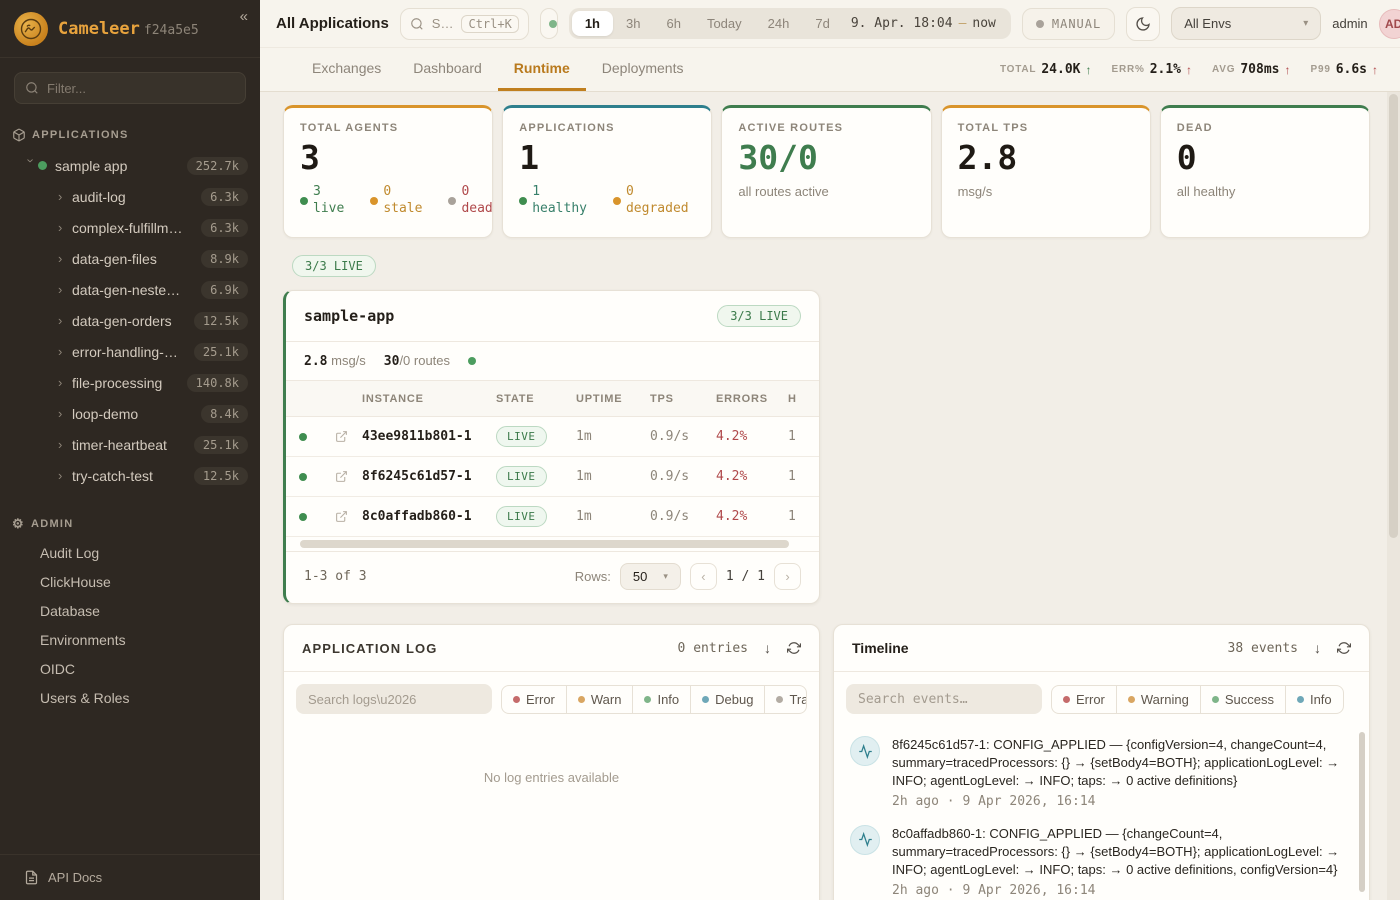 This screenshot has width=1400, height=900. What do you see at coordinates (130, 444) in the screenshot?
I see `sidebar-item-timer-heartbeat: › timer-heartbeat 25.1k` at bounding box center [130, 444].